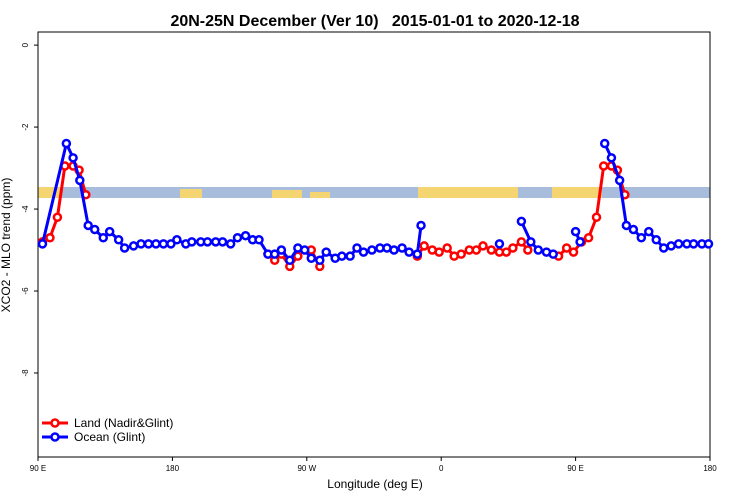 This screenshot has height=500, width=750. Describe the element at coordinates (109, 437) in the screenshot. I see `legend-label: Ocean (Glint)` at that location.